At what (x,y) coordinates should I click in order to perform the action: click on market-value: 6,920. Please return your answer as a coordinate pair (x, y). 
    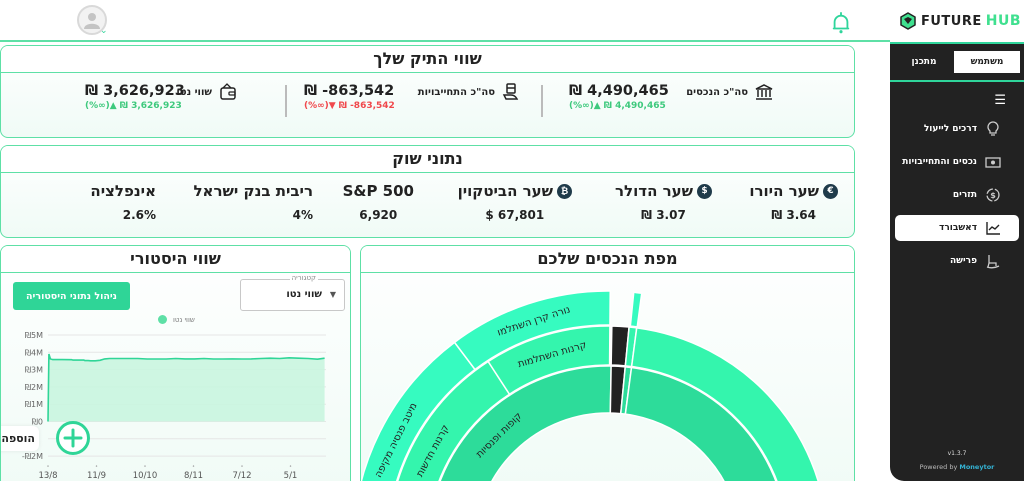
    Looking at the image, I should click on (378, 215).